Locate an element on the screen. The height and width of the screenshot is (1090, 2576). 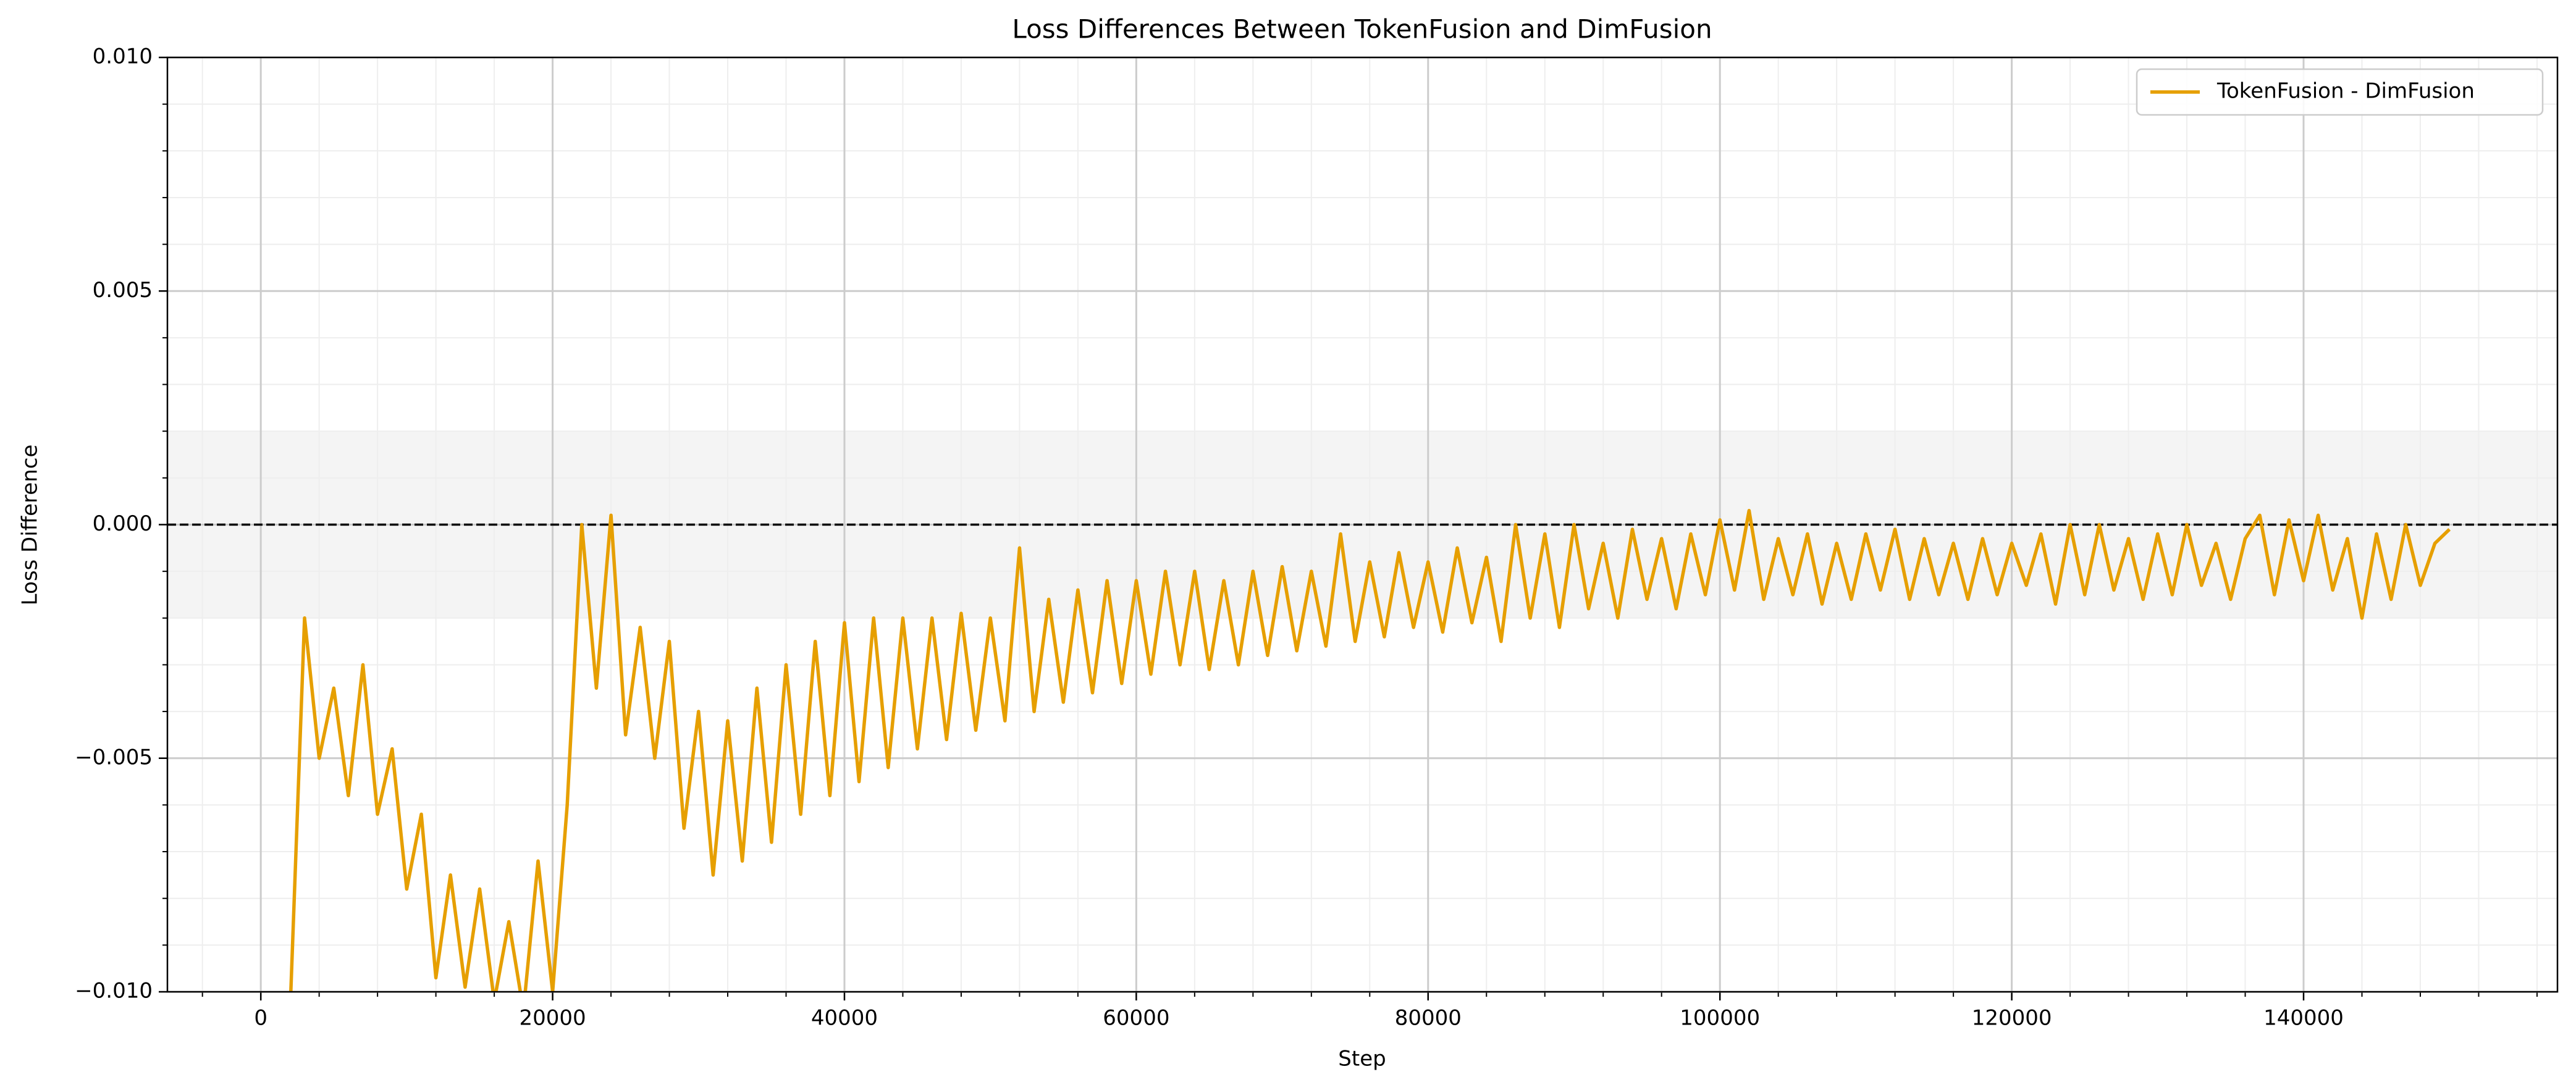
y-tick-label: −0.010 is located at coordinates (114, 991).